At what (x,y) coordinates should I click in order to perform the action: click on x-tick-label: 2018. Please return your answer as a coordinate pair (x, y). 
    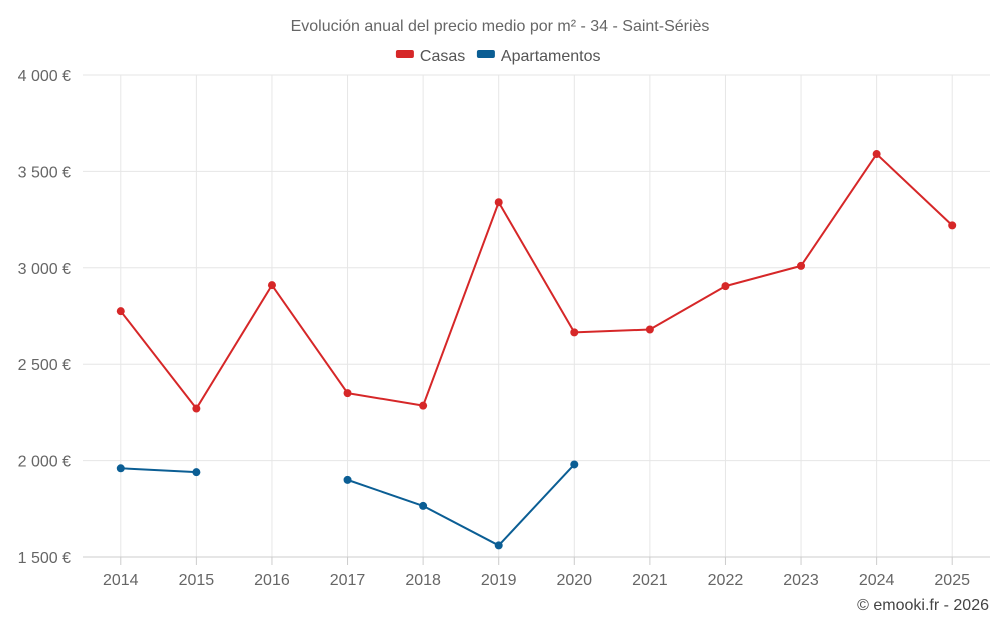
    Looking at the image, I should click on (423, 580).